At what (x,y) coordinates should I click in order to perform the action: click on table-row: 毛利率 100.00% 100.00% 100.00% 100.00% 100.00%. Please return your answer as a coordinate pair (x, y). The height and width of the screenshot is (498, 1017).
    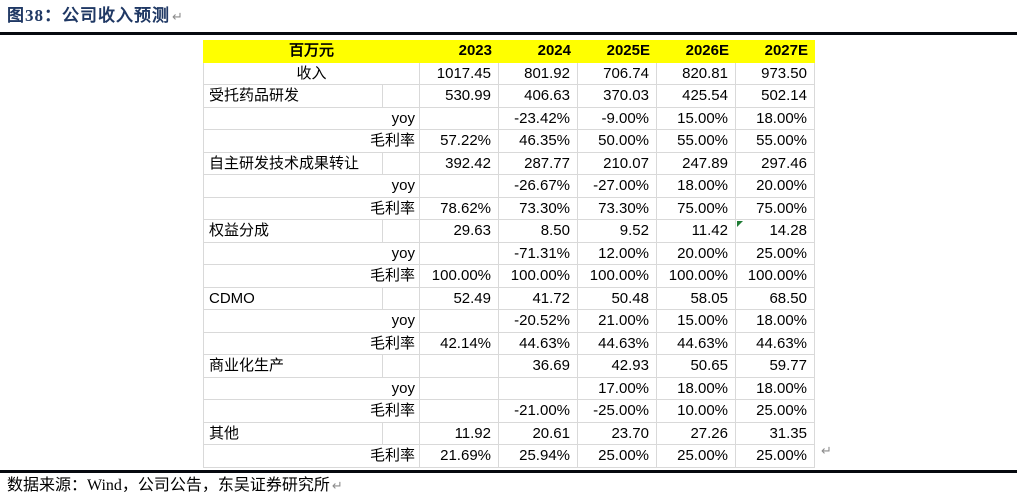
    Looking at the image, I should click on (509, 276).